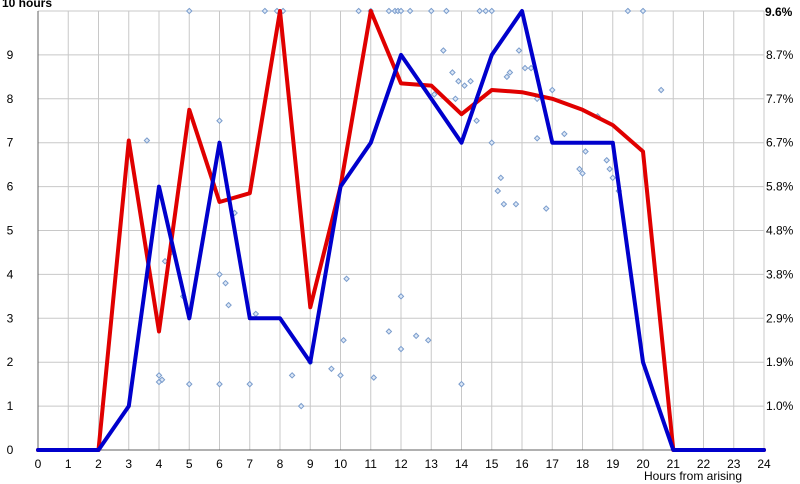  What do you see at coordinates (10, 143) in the screenshot?
I see `y-tick-label: 7` at bounding box center [10, 143].